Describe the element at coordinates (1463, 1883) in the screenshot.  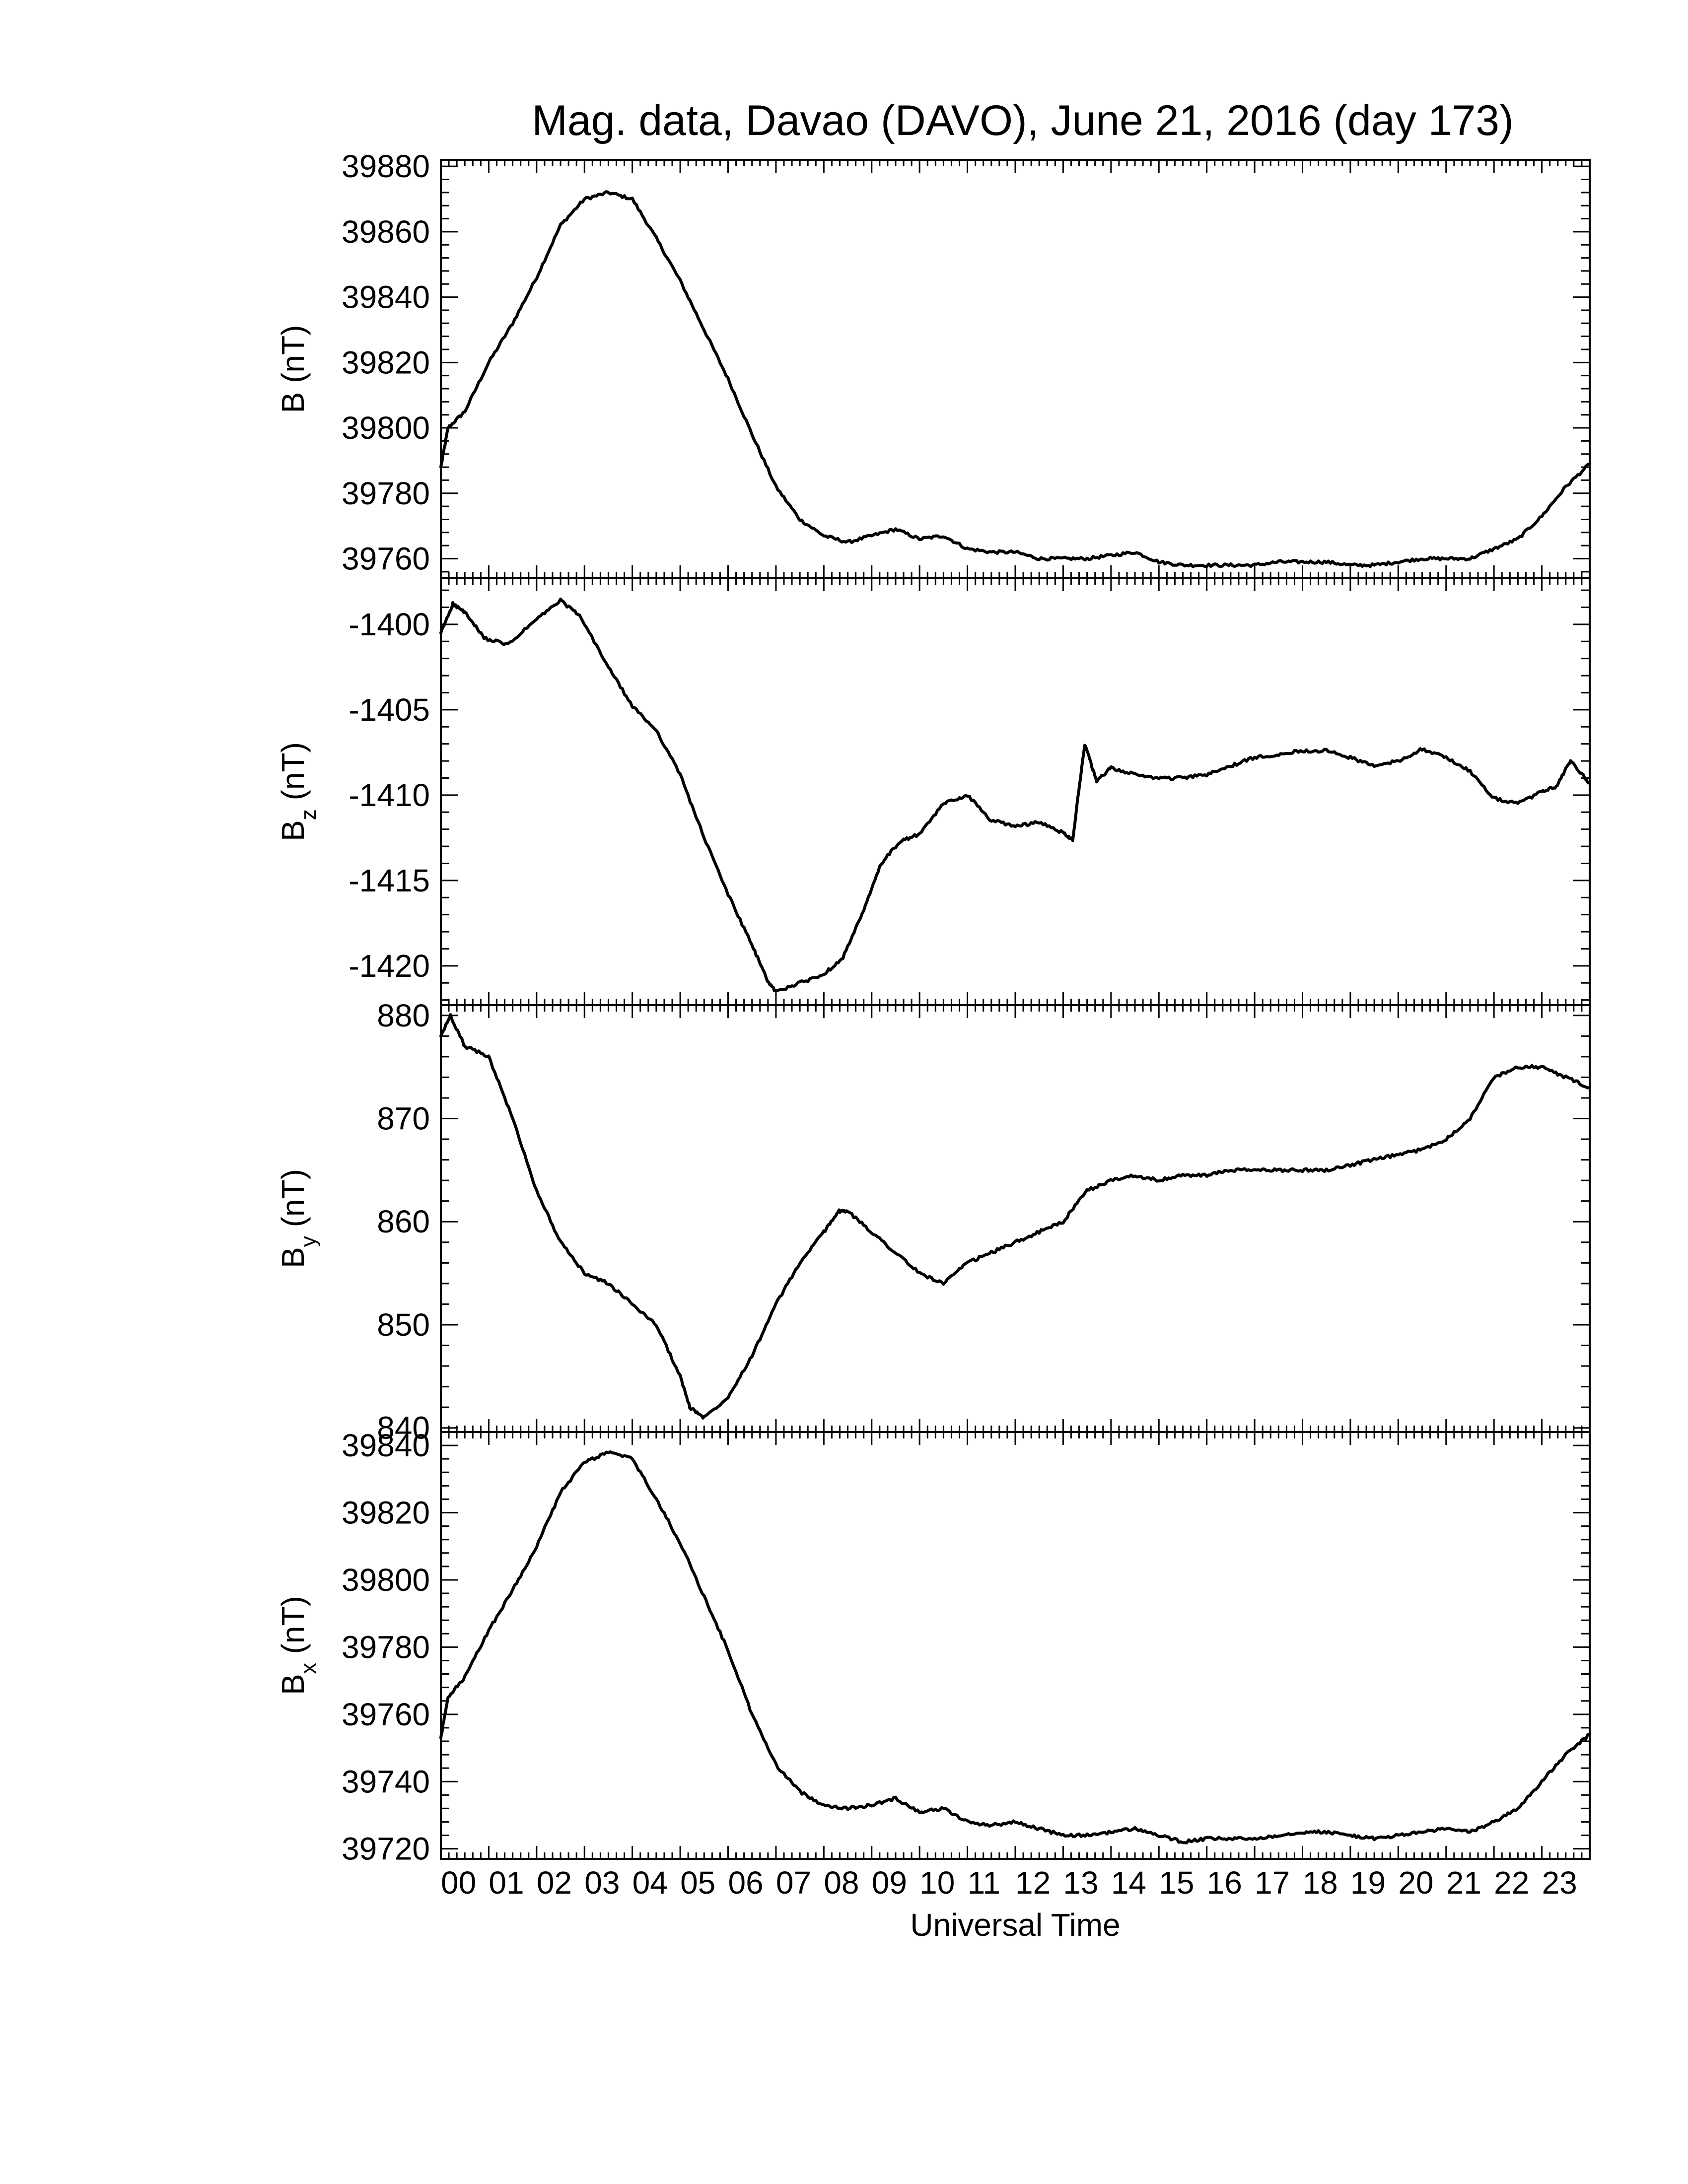
I see `x-tick-label: 21` at that location.